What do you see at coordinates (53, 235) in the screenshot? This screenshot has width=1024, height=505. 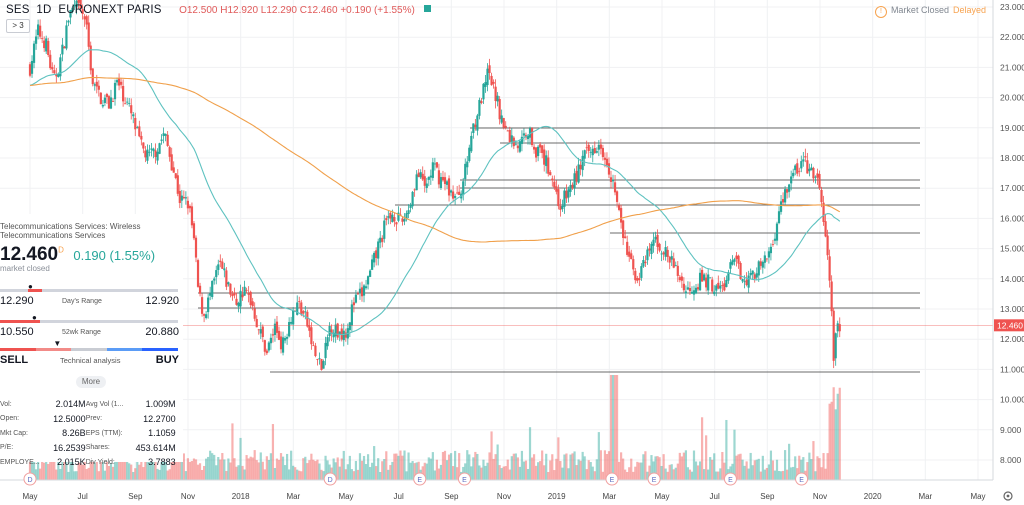 I see `sector-label: Telecommunications Services` at bounding box center [53, 235].